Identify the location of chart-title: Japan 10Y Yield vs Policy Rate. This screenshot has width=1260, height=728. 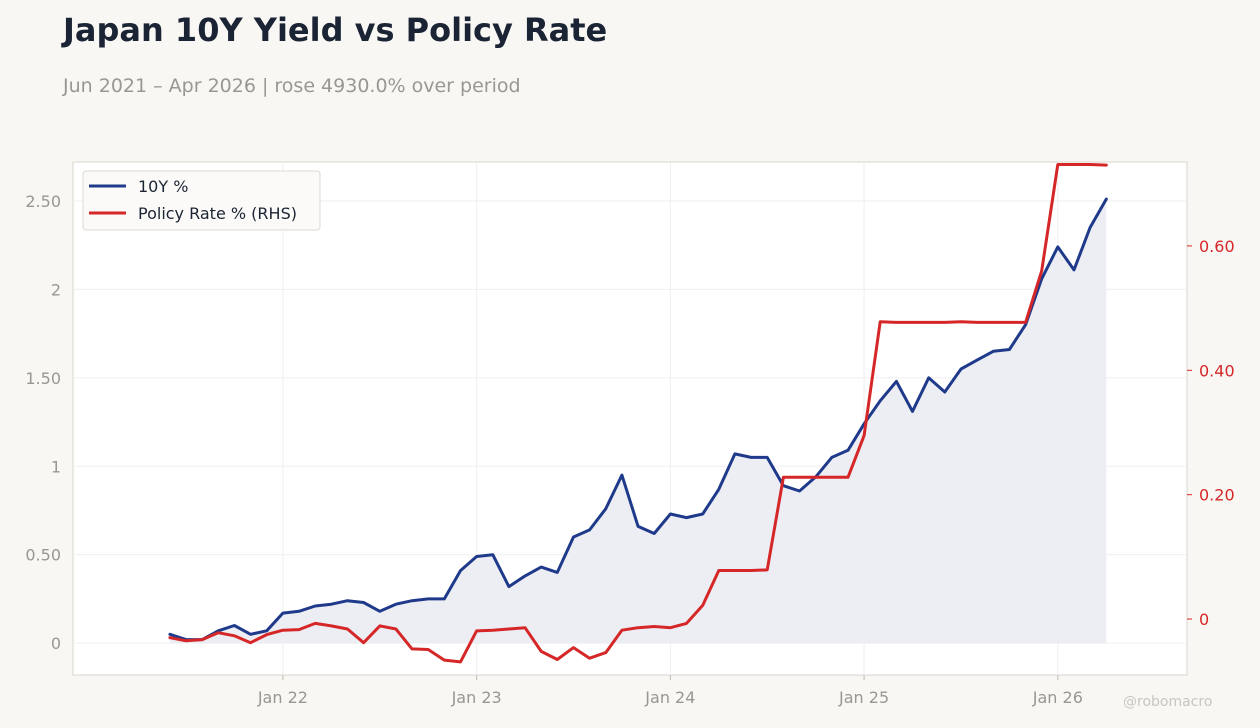
(335, 30).